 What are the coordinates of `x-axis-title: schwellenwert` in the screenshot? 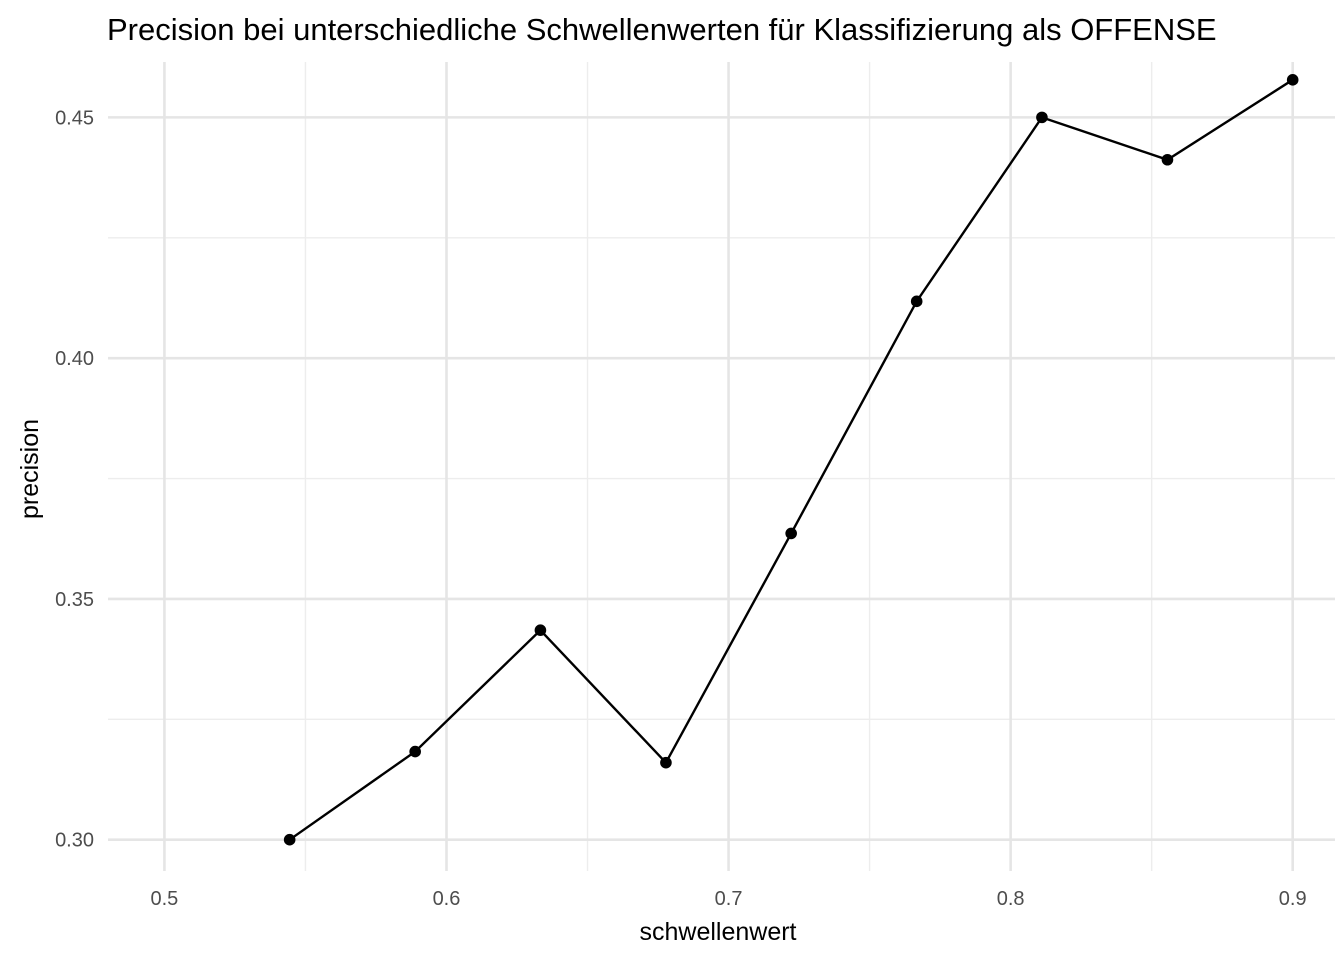 It's located at (717, 932).